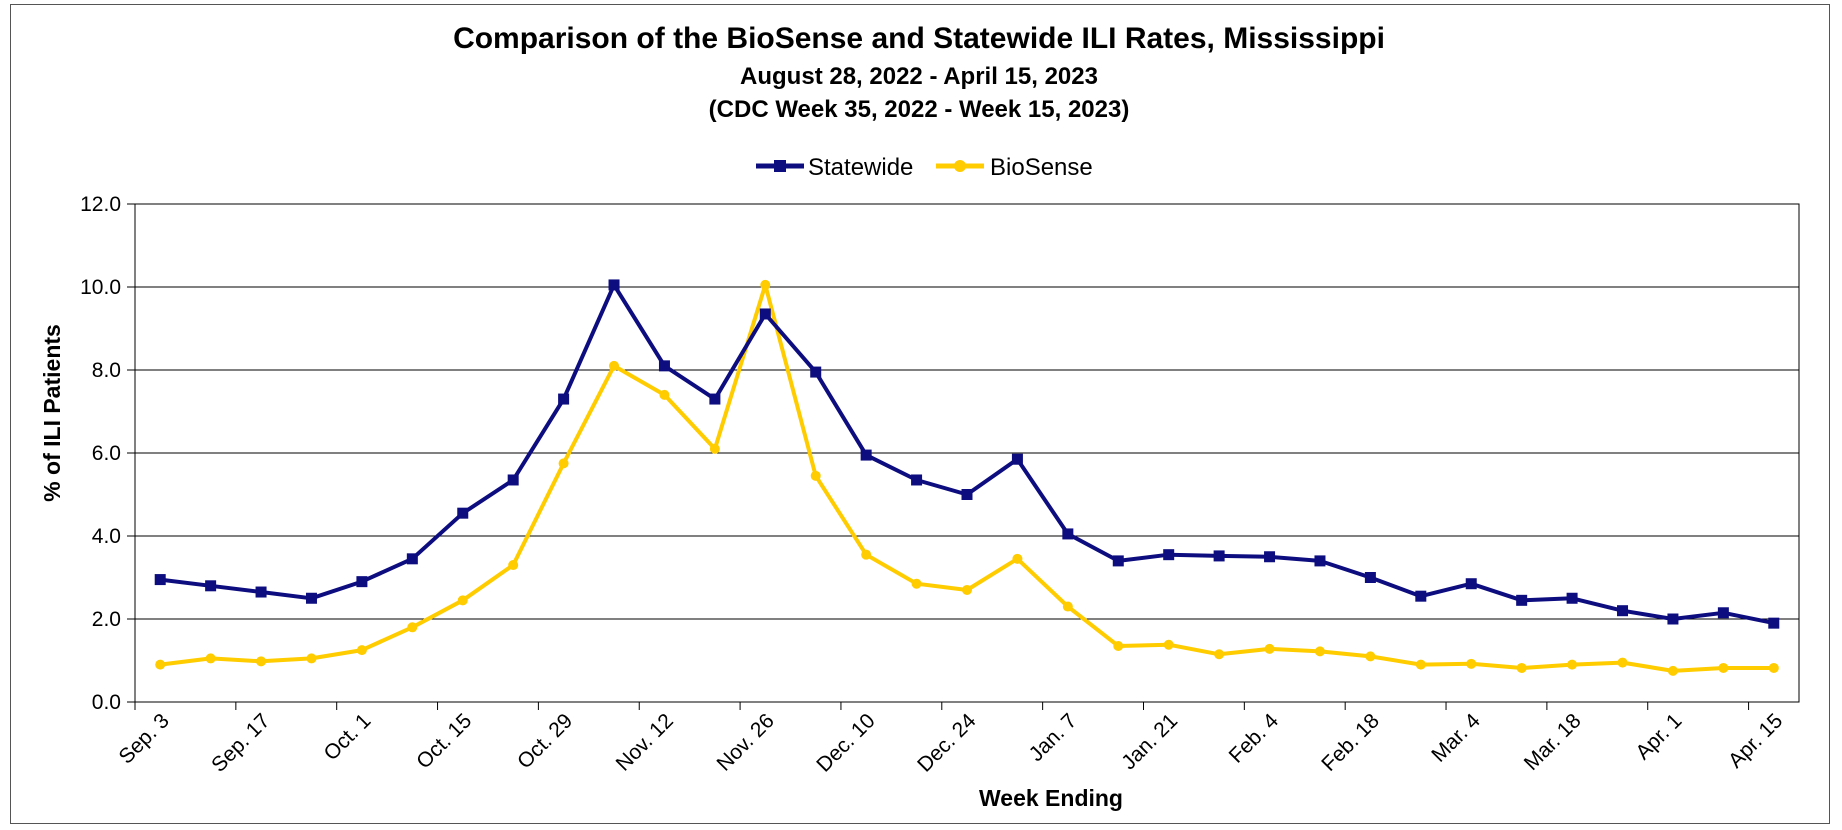 This screenshot has height=830, width=1842. I want to click on y-tick-label: 6.0, so click(106, 453).